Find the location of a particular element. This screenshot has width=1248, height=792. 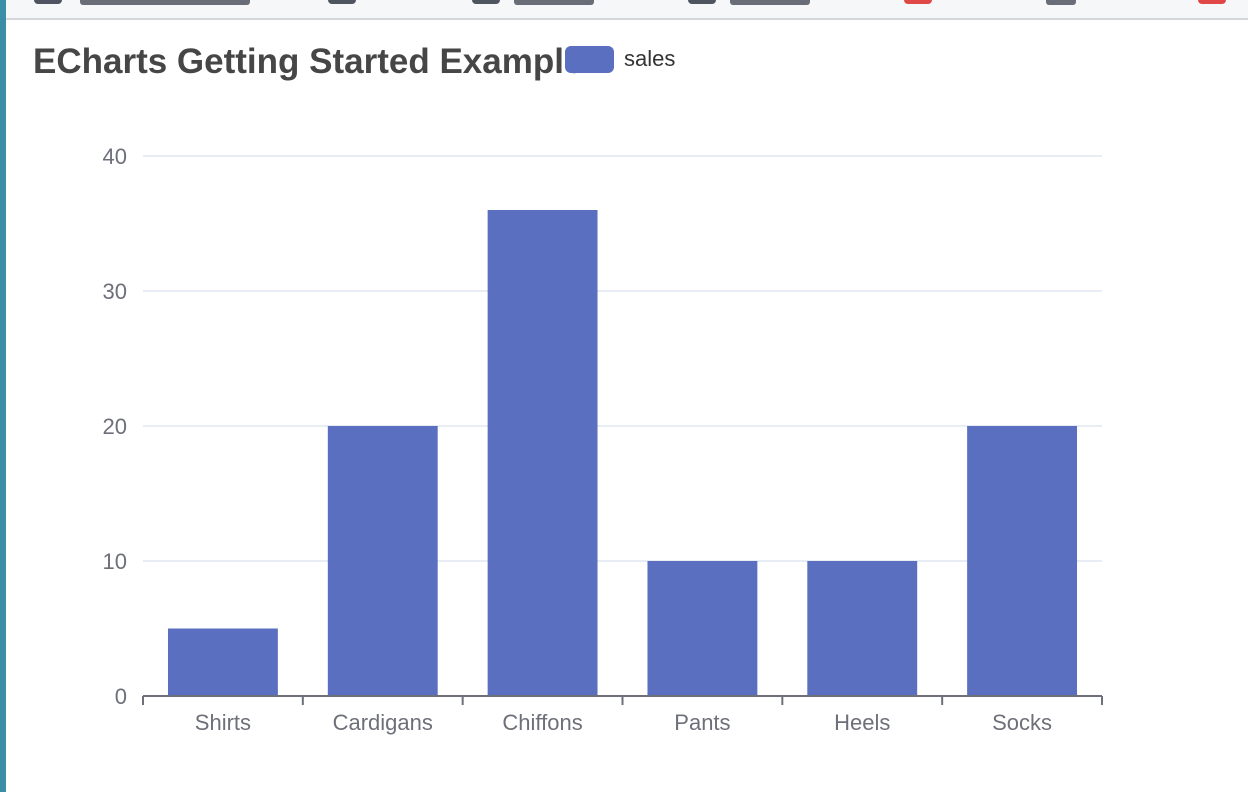

y-tick-label: 20 is located at coordinates (115, 426).